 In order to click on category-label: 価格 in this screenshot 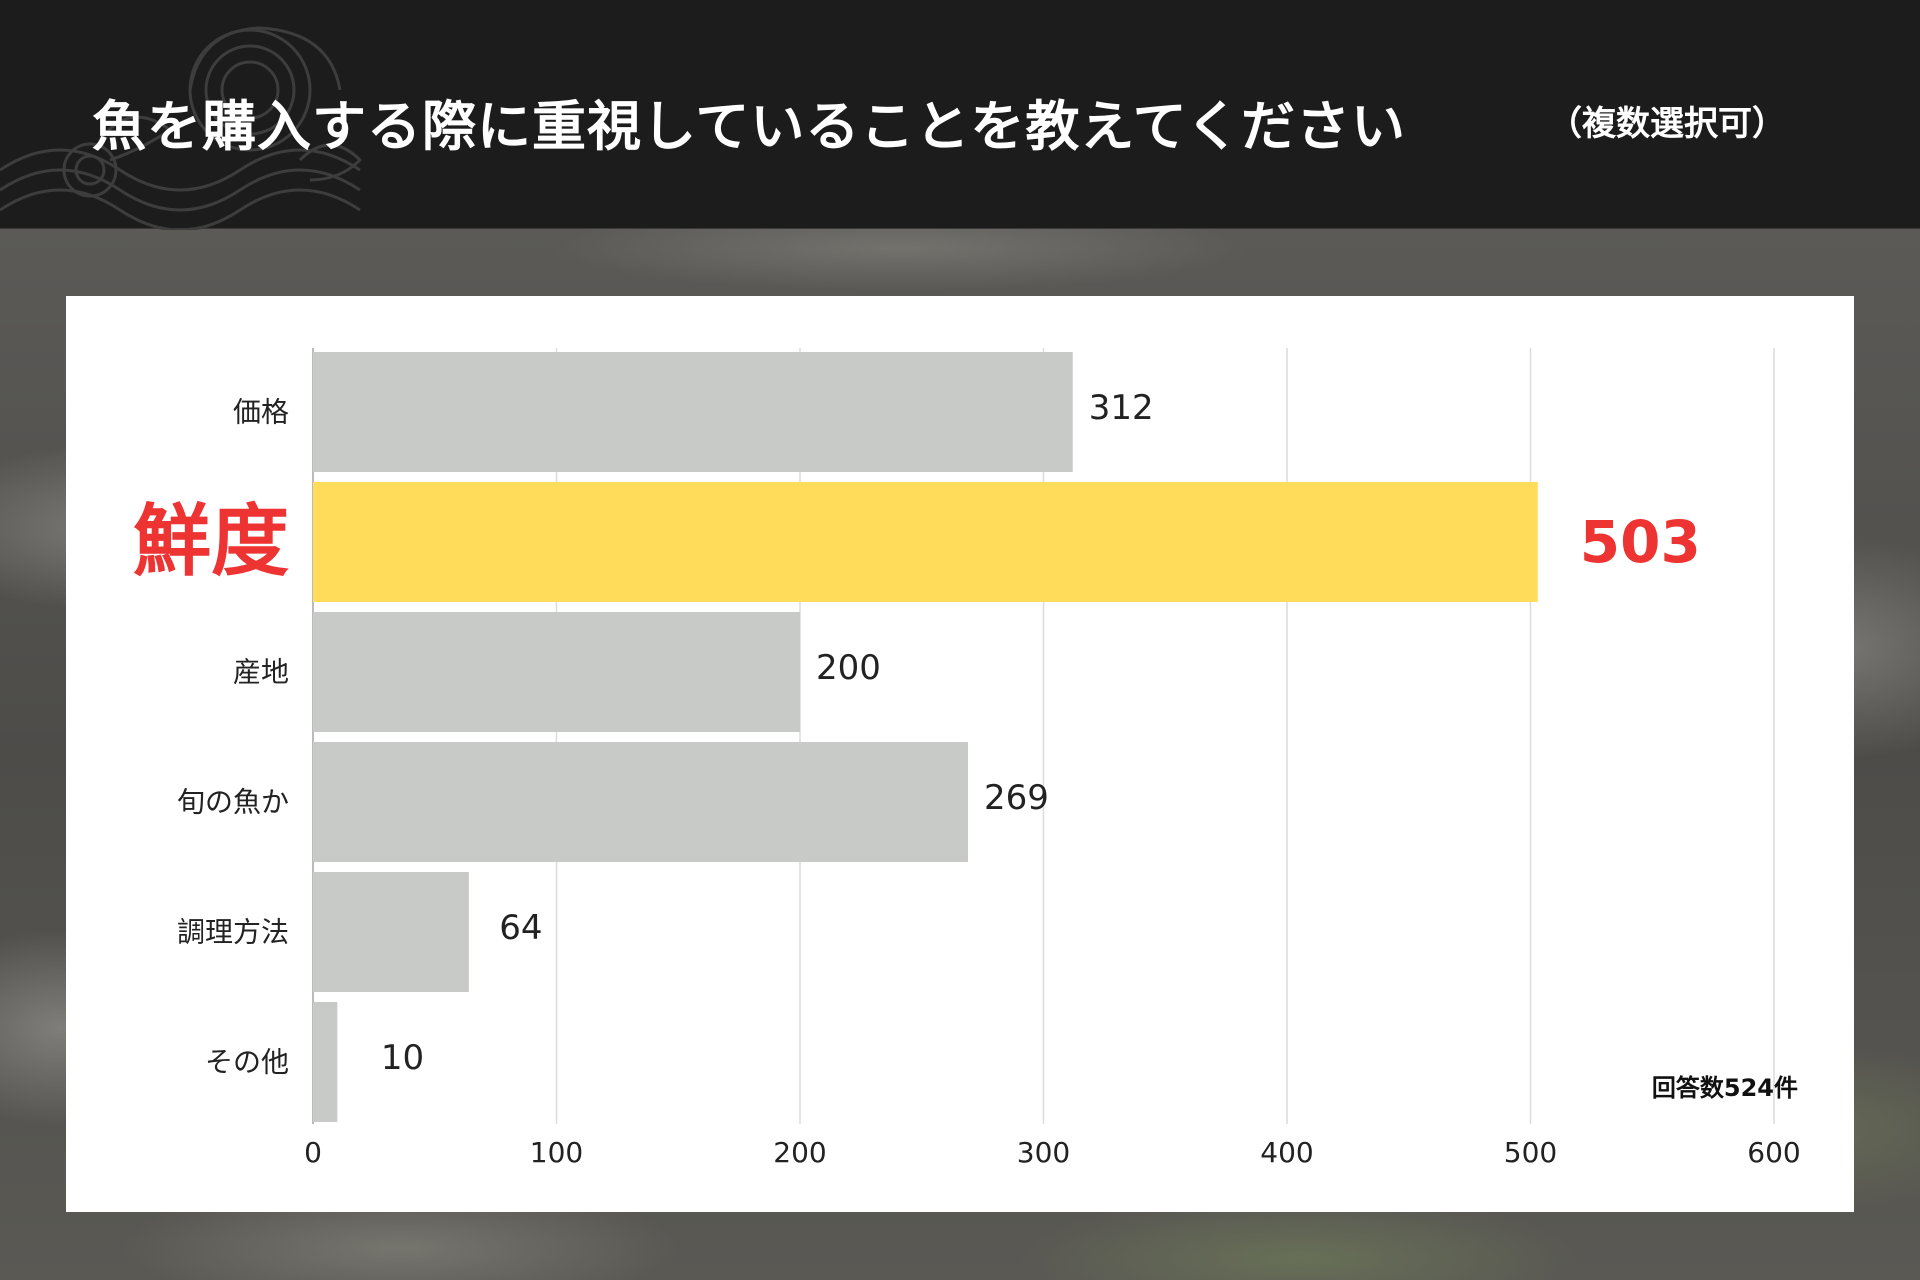, I will do `click(261, 412)`.